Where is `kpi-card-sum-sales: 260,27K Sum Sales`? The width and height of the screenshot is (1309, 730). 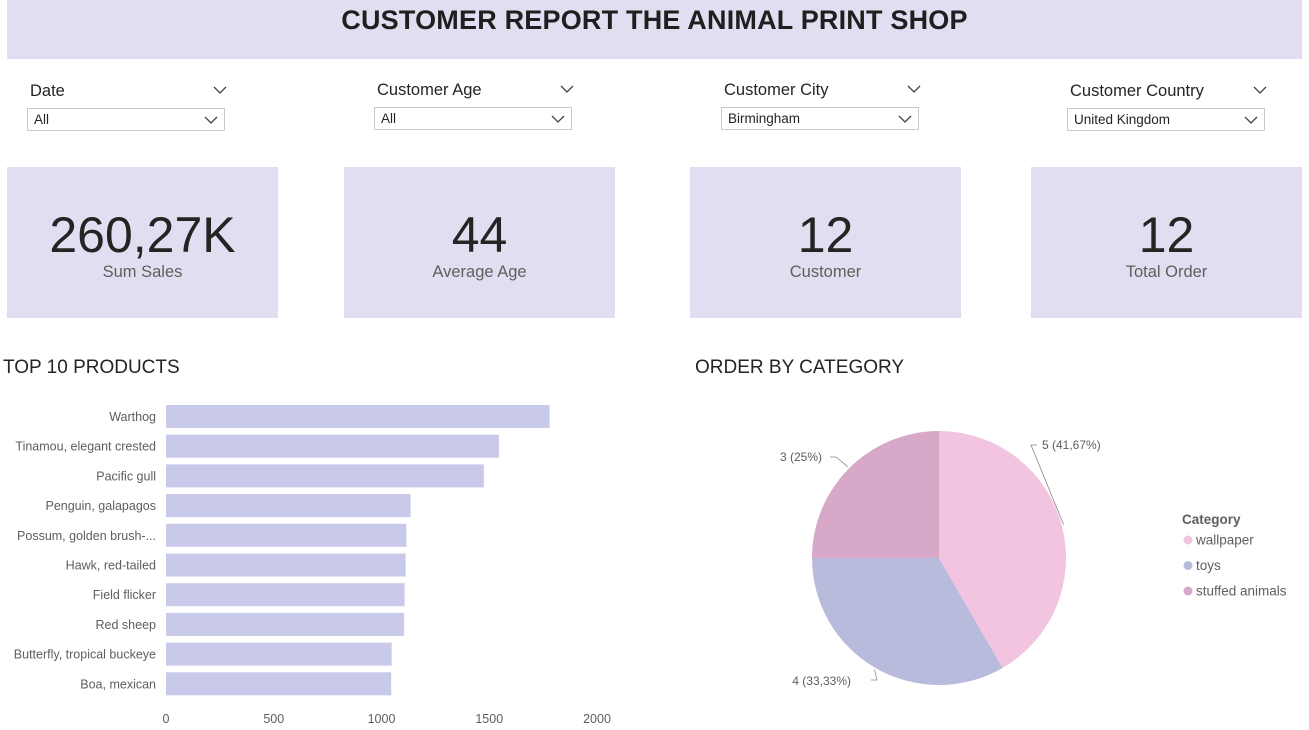 kpi-card-sum-sales: 260,27K Sum Sales is located at coordinates (142, 242).